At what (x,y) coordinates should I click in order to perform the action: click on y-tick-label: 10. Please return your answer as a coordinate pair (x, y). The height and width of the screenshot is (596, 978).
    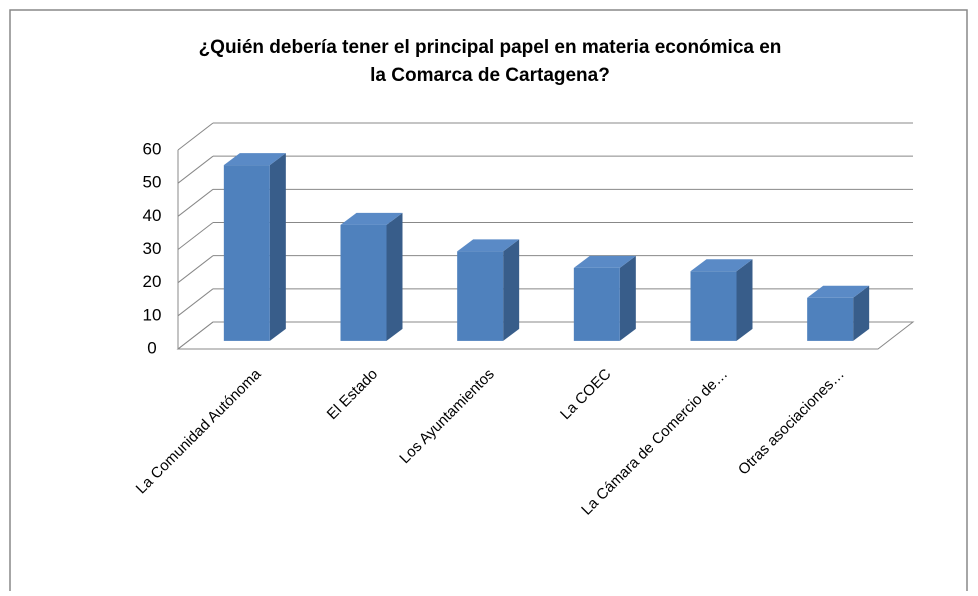
    Looking at the image, I should click on (152, 314).